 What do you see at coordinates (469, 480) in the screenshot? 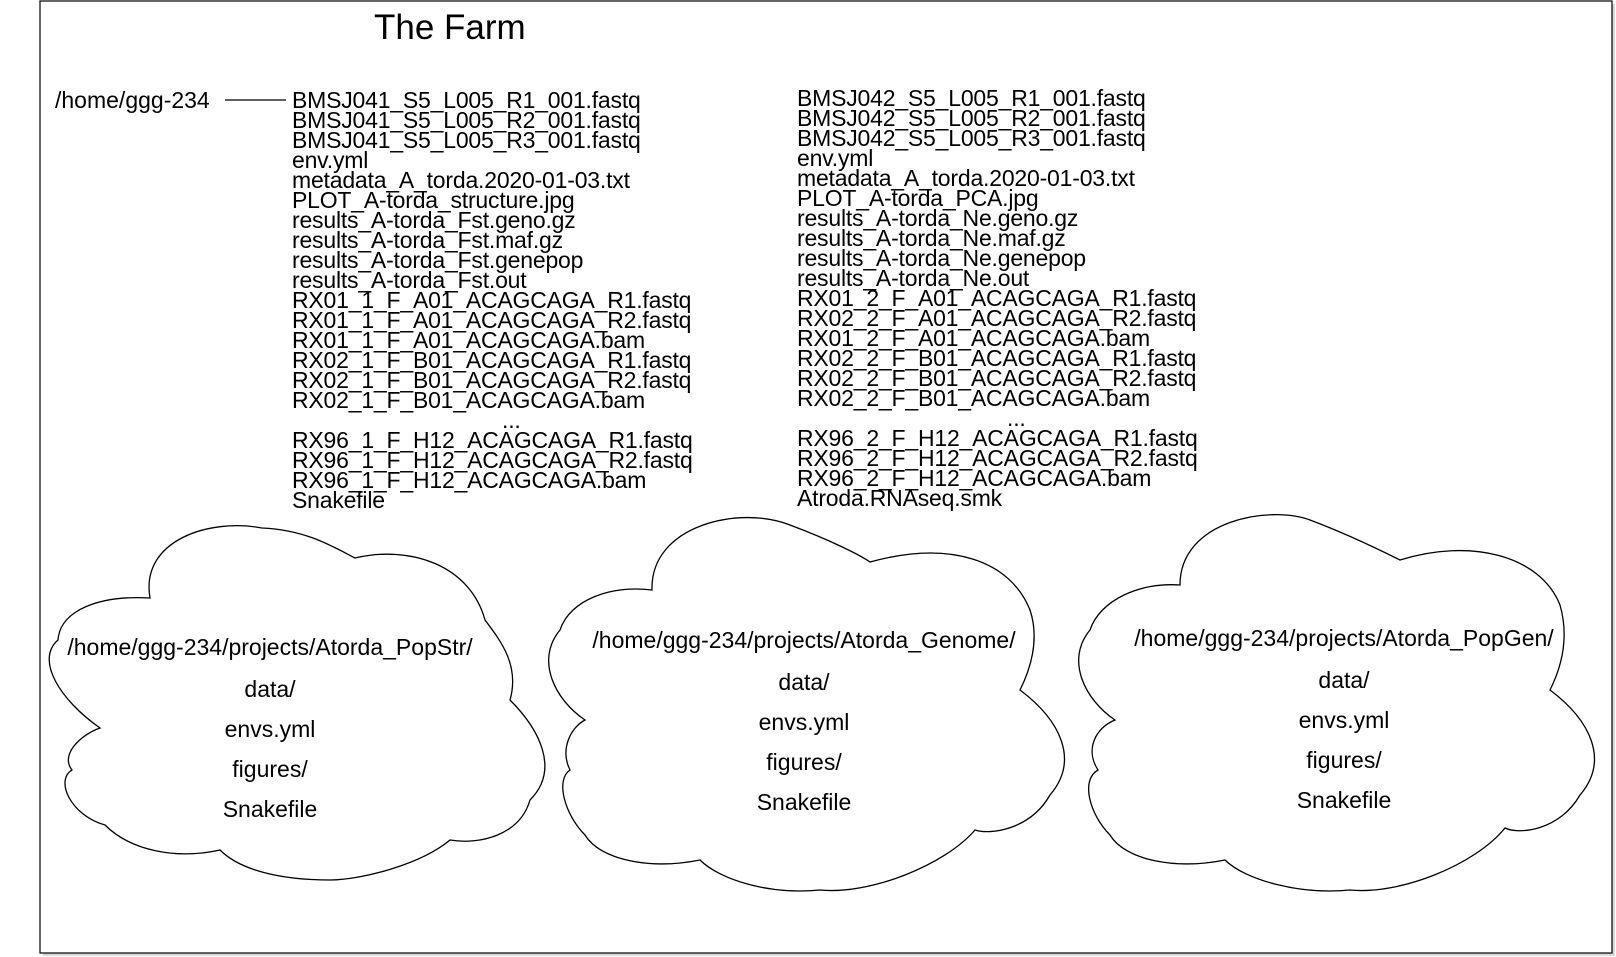
I see `file-list-item: RX96_1_F_H12_ACAGCAGA.bam` at bounding box center [469, 480].